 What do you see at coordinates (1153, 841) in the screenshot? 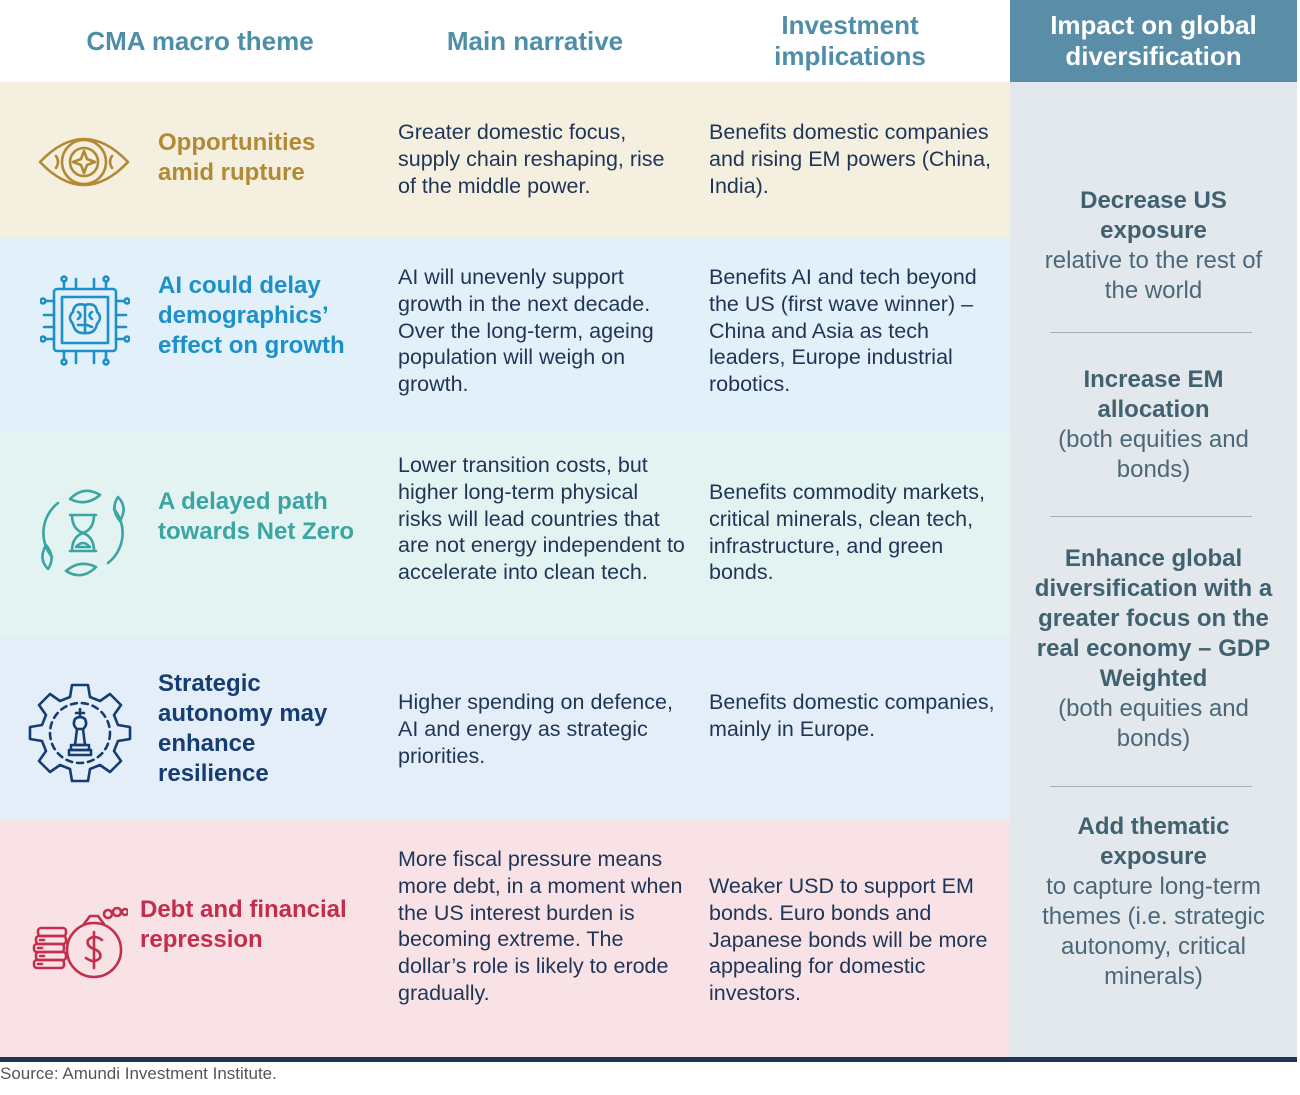
I see `impact-headline: Add thematic exposure` at bounding box center [1153, 841].